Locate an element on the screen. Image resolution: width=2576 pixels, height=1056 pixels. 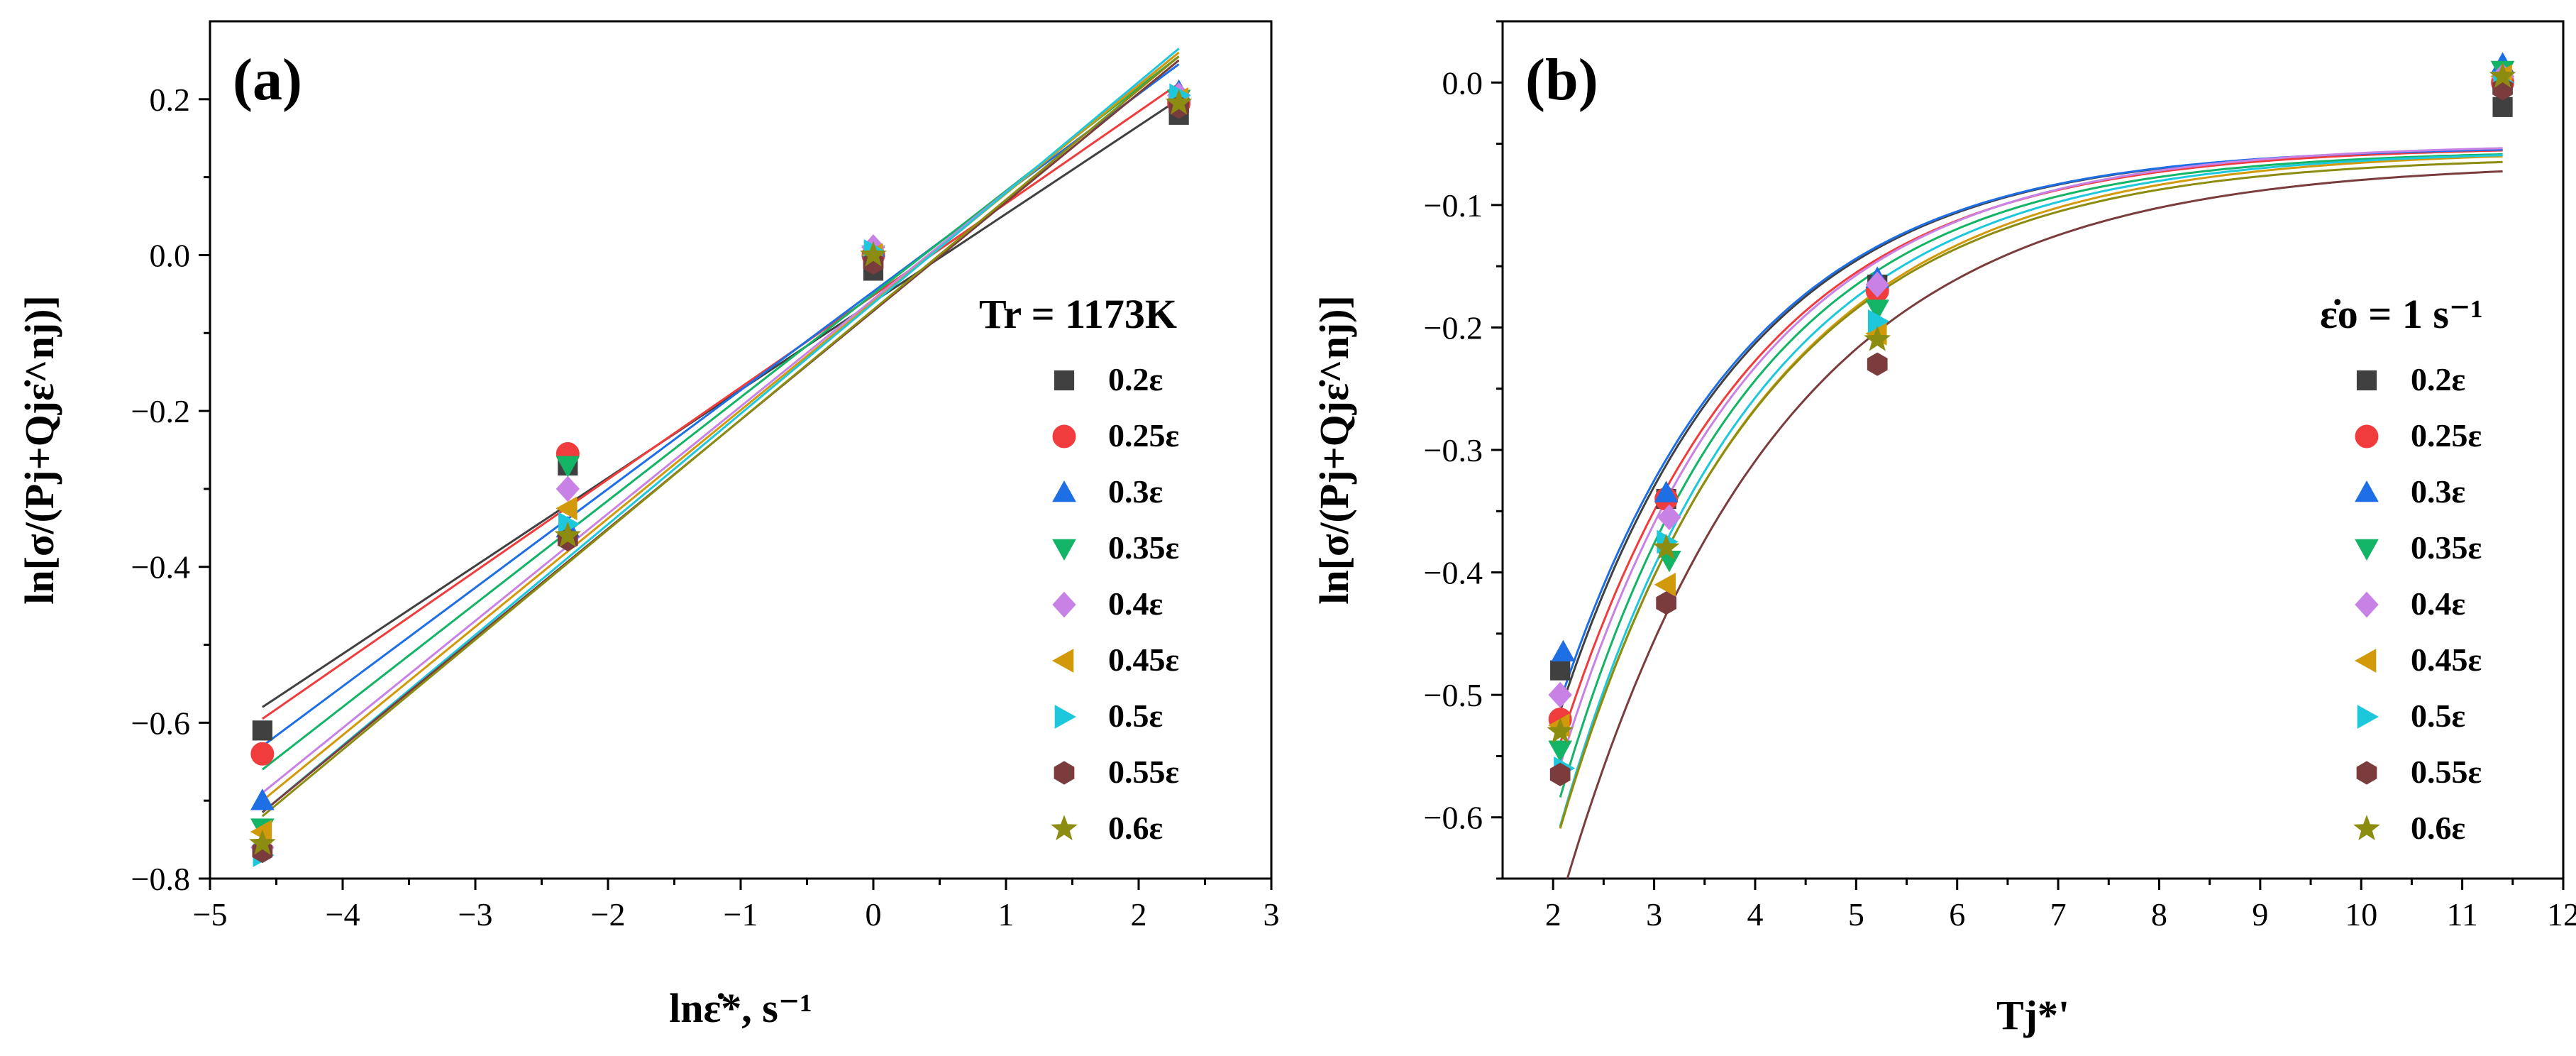
x-tick-label: 10 is located at coordinates (2361, 915).